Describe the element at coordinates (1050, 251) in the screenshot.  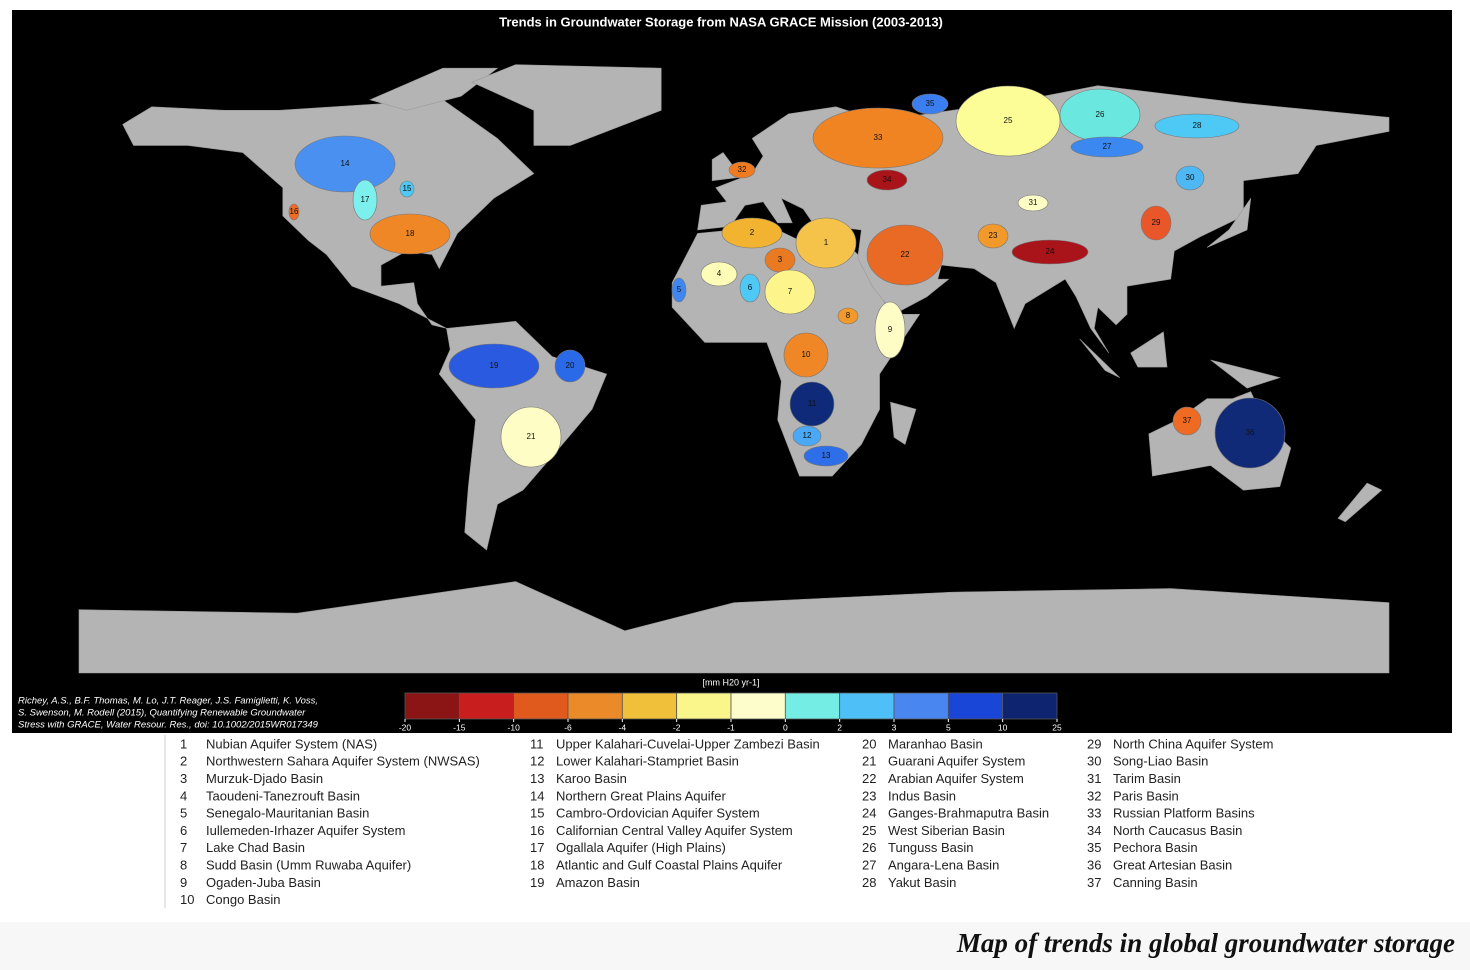
I see `basin-map-label: 24` at that location.